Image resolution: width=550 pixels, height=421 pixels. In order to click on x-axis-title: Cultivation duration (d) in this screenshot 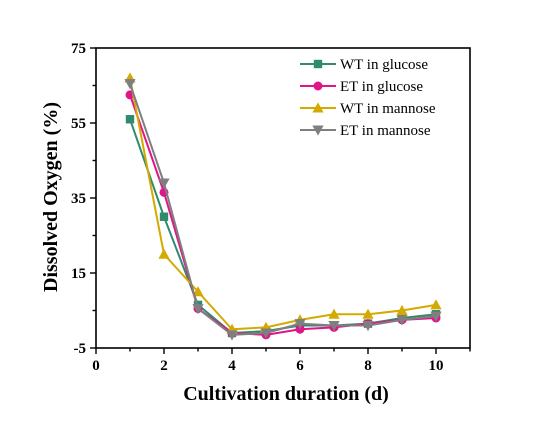, I will do `click(286, 394)`.